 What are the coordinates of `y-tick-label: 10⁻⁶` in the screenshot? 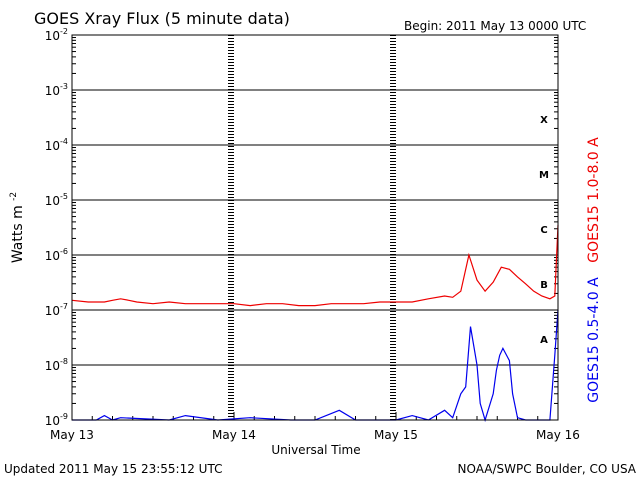 It's located at (56, 255).